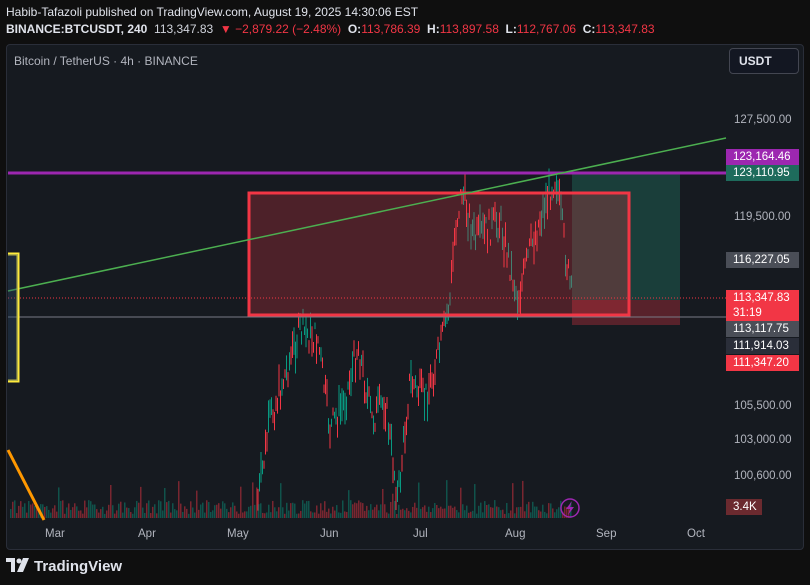 The image size is (810, 585). I want to click on month-label: Jul, so click(420, 534).